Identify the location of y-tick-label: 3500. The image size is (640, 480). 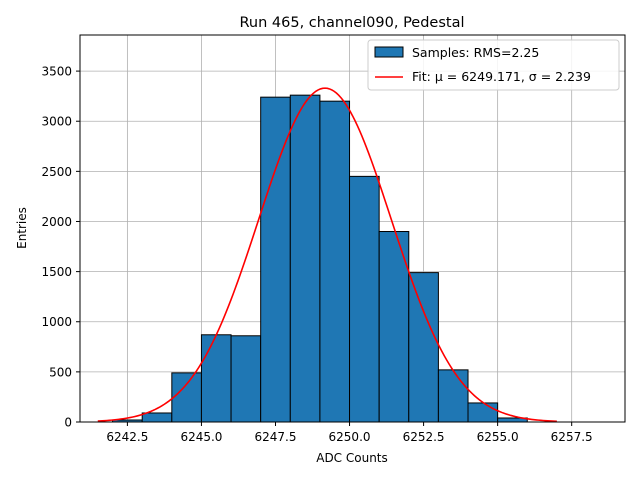
(56, 72).